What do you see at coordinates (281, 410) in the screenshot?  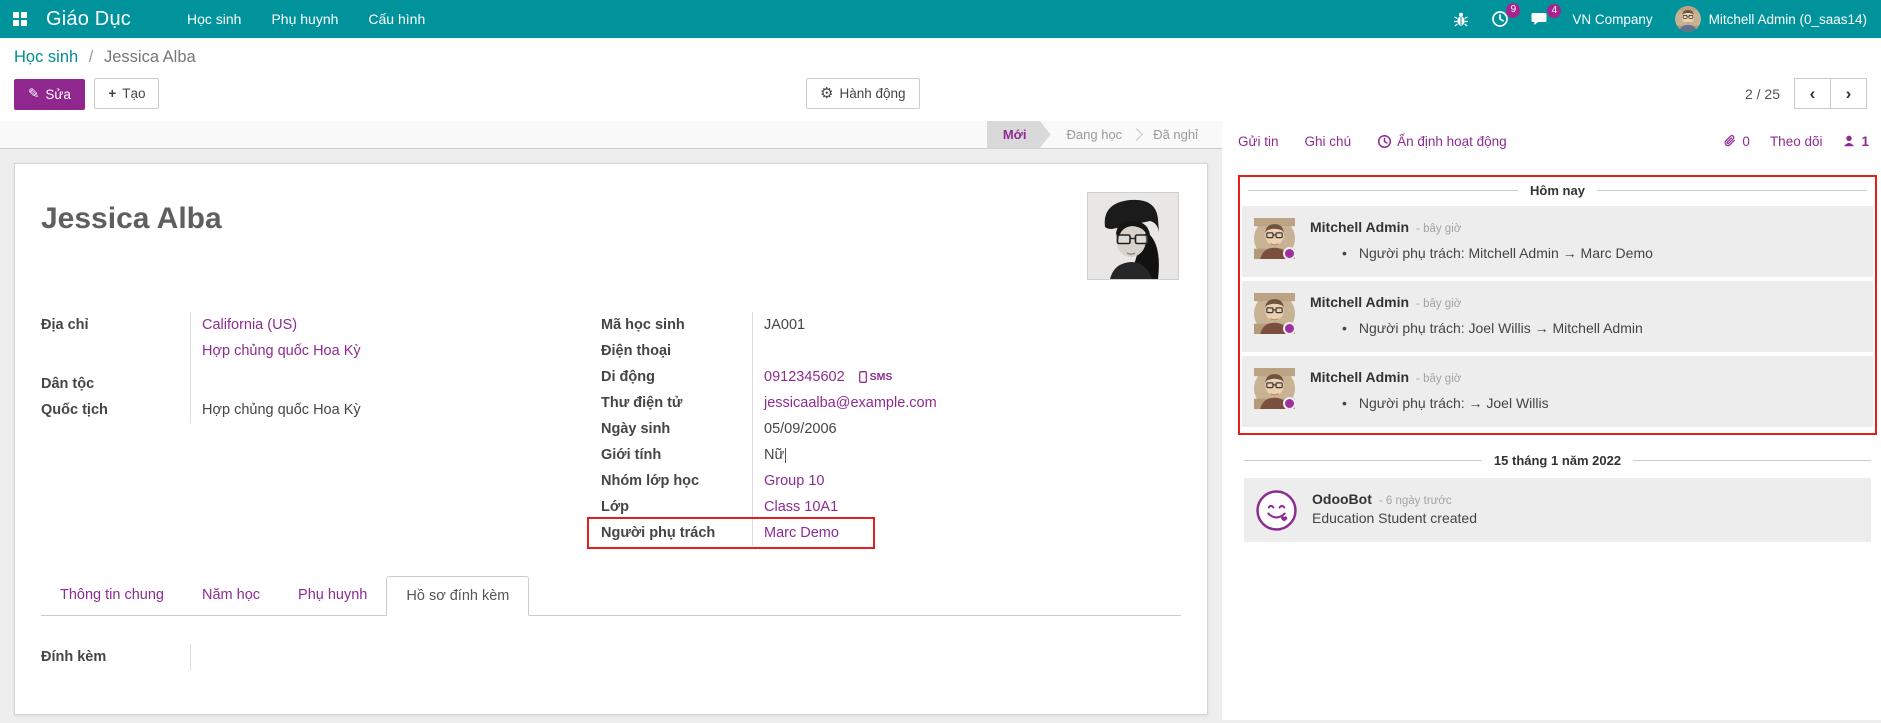 I see `nationality-value: Hợp chủng quốc Hoa Kỳ` at bounding box center [281, 410].